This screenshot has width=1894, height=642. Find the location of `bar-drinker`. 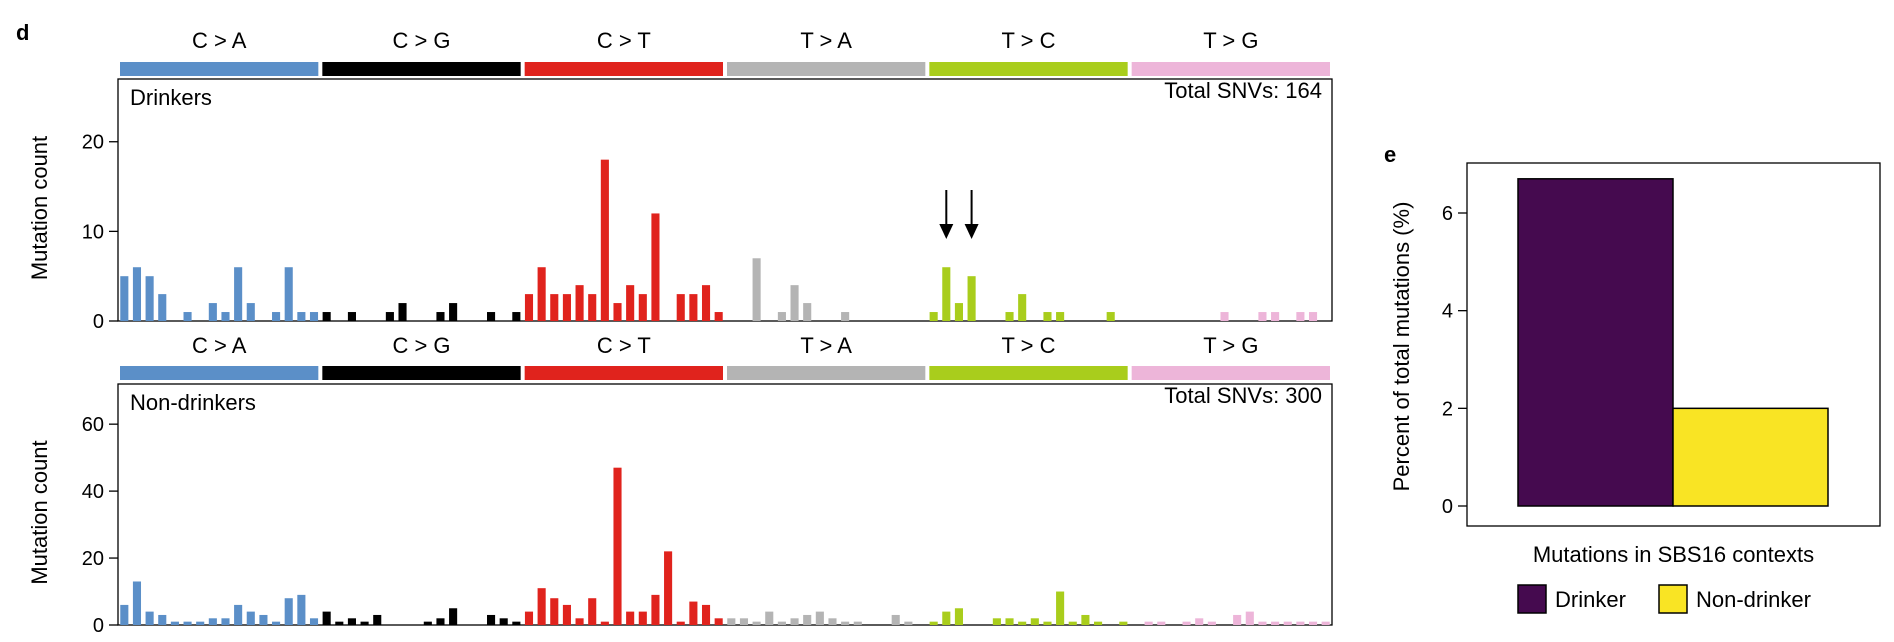

bar-drinker is located at coordinates (1595, 342).